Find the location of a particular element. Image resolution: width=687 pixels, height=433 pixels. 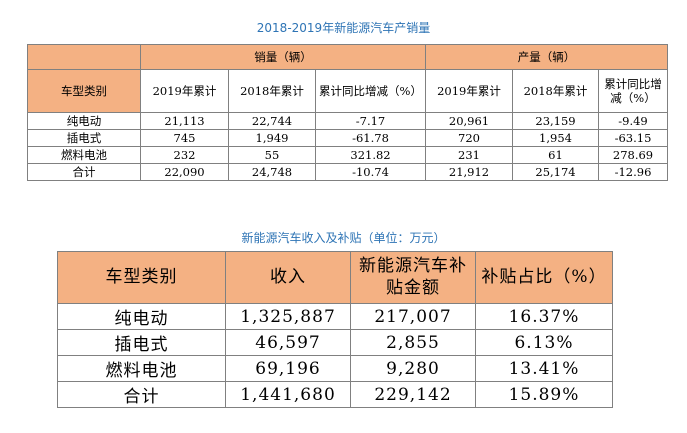

cell: -61.78 is located at coordinates (370, 138).